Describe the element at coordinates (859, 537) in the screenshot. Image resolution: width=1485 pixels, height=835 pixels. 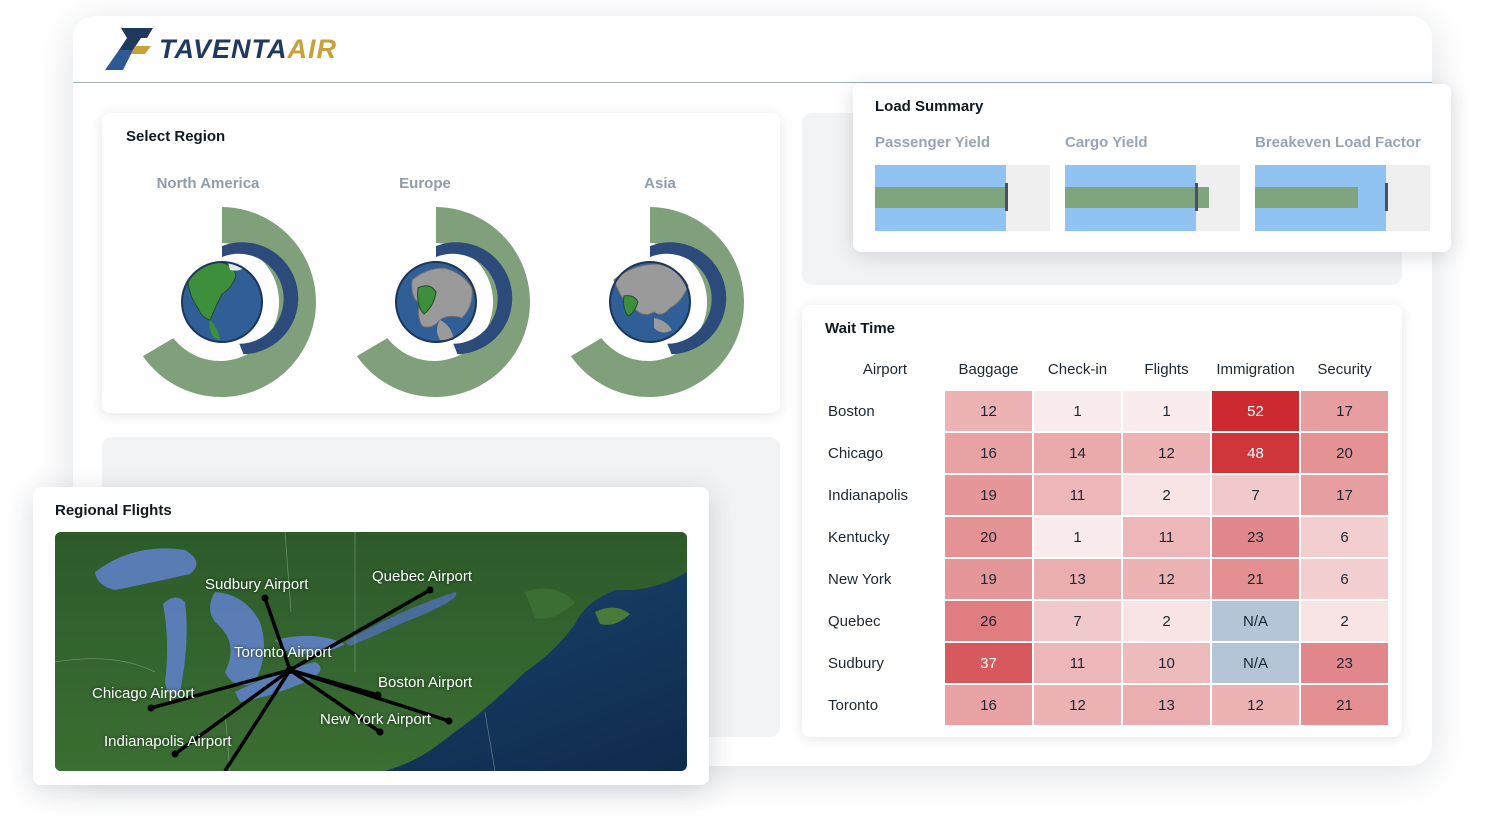
I see `airport-name-cell: Kentucky` at that location.